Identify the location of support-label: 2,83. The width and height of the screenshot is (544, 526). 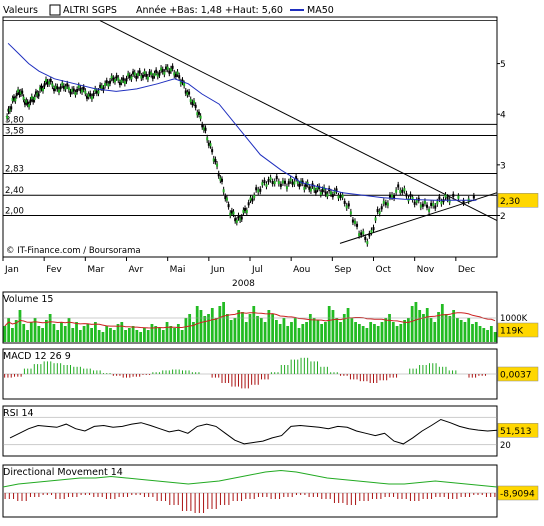
(14, 169).